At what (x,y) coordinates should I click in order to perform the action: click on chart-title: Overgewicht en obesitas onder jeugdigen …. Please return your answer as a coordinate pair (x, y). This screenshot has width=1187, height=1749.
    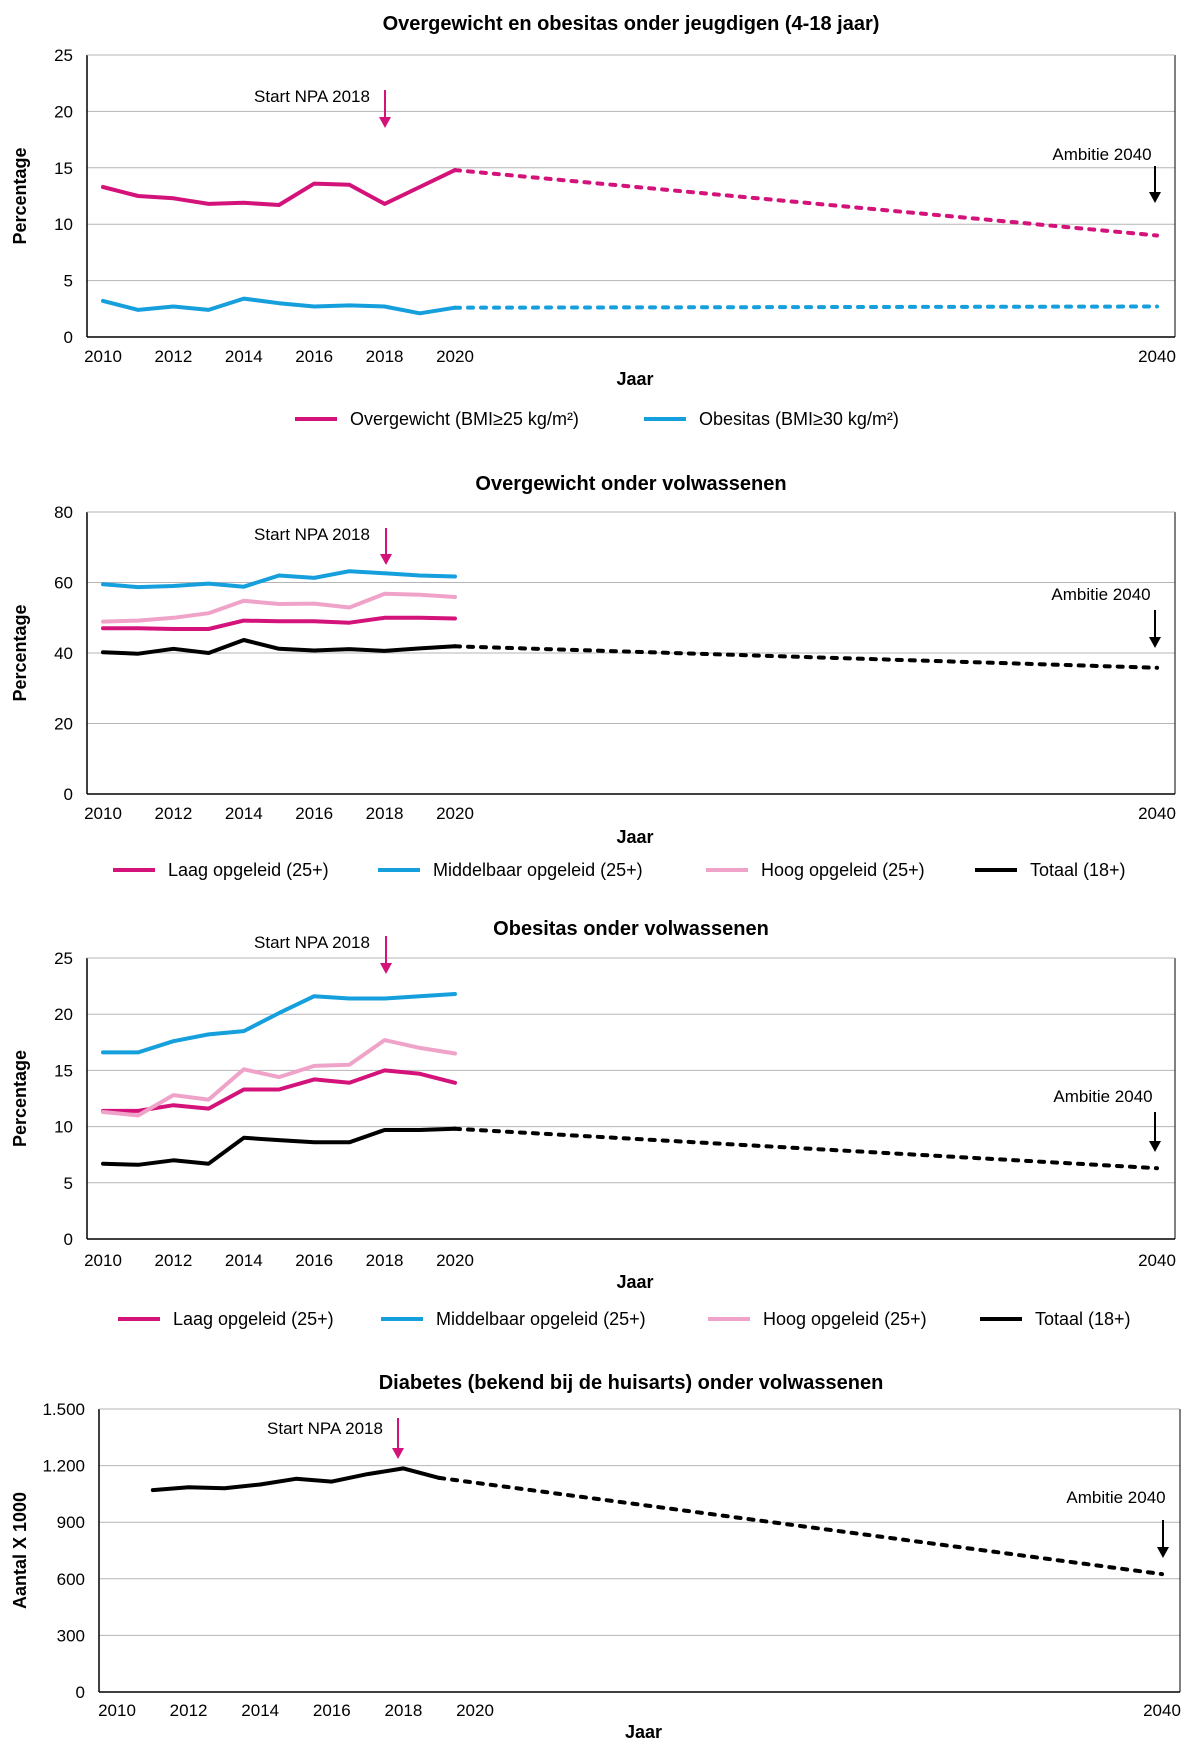
    Looking at the image, I should click on (631, 24).